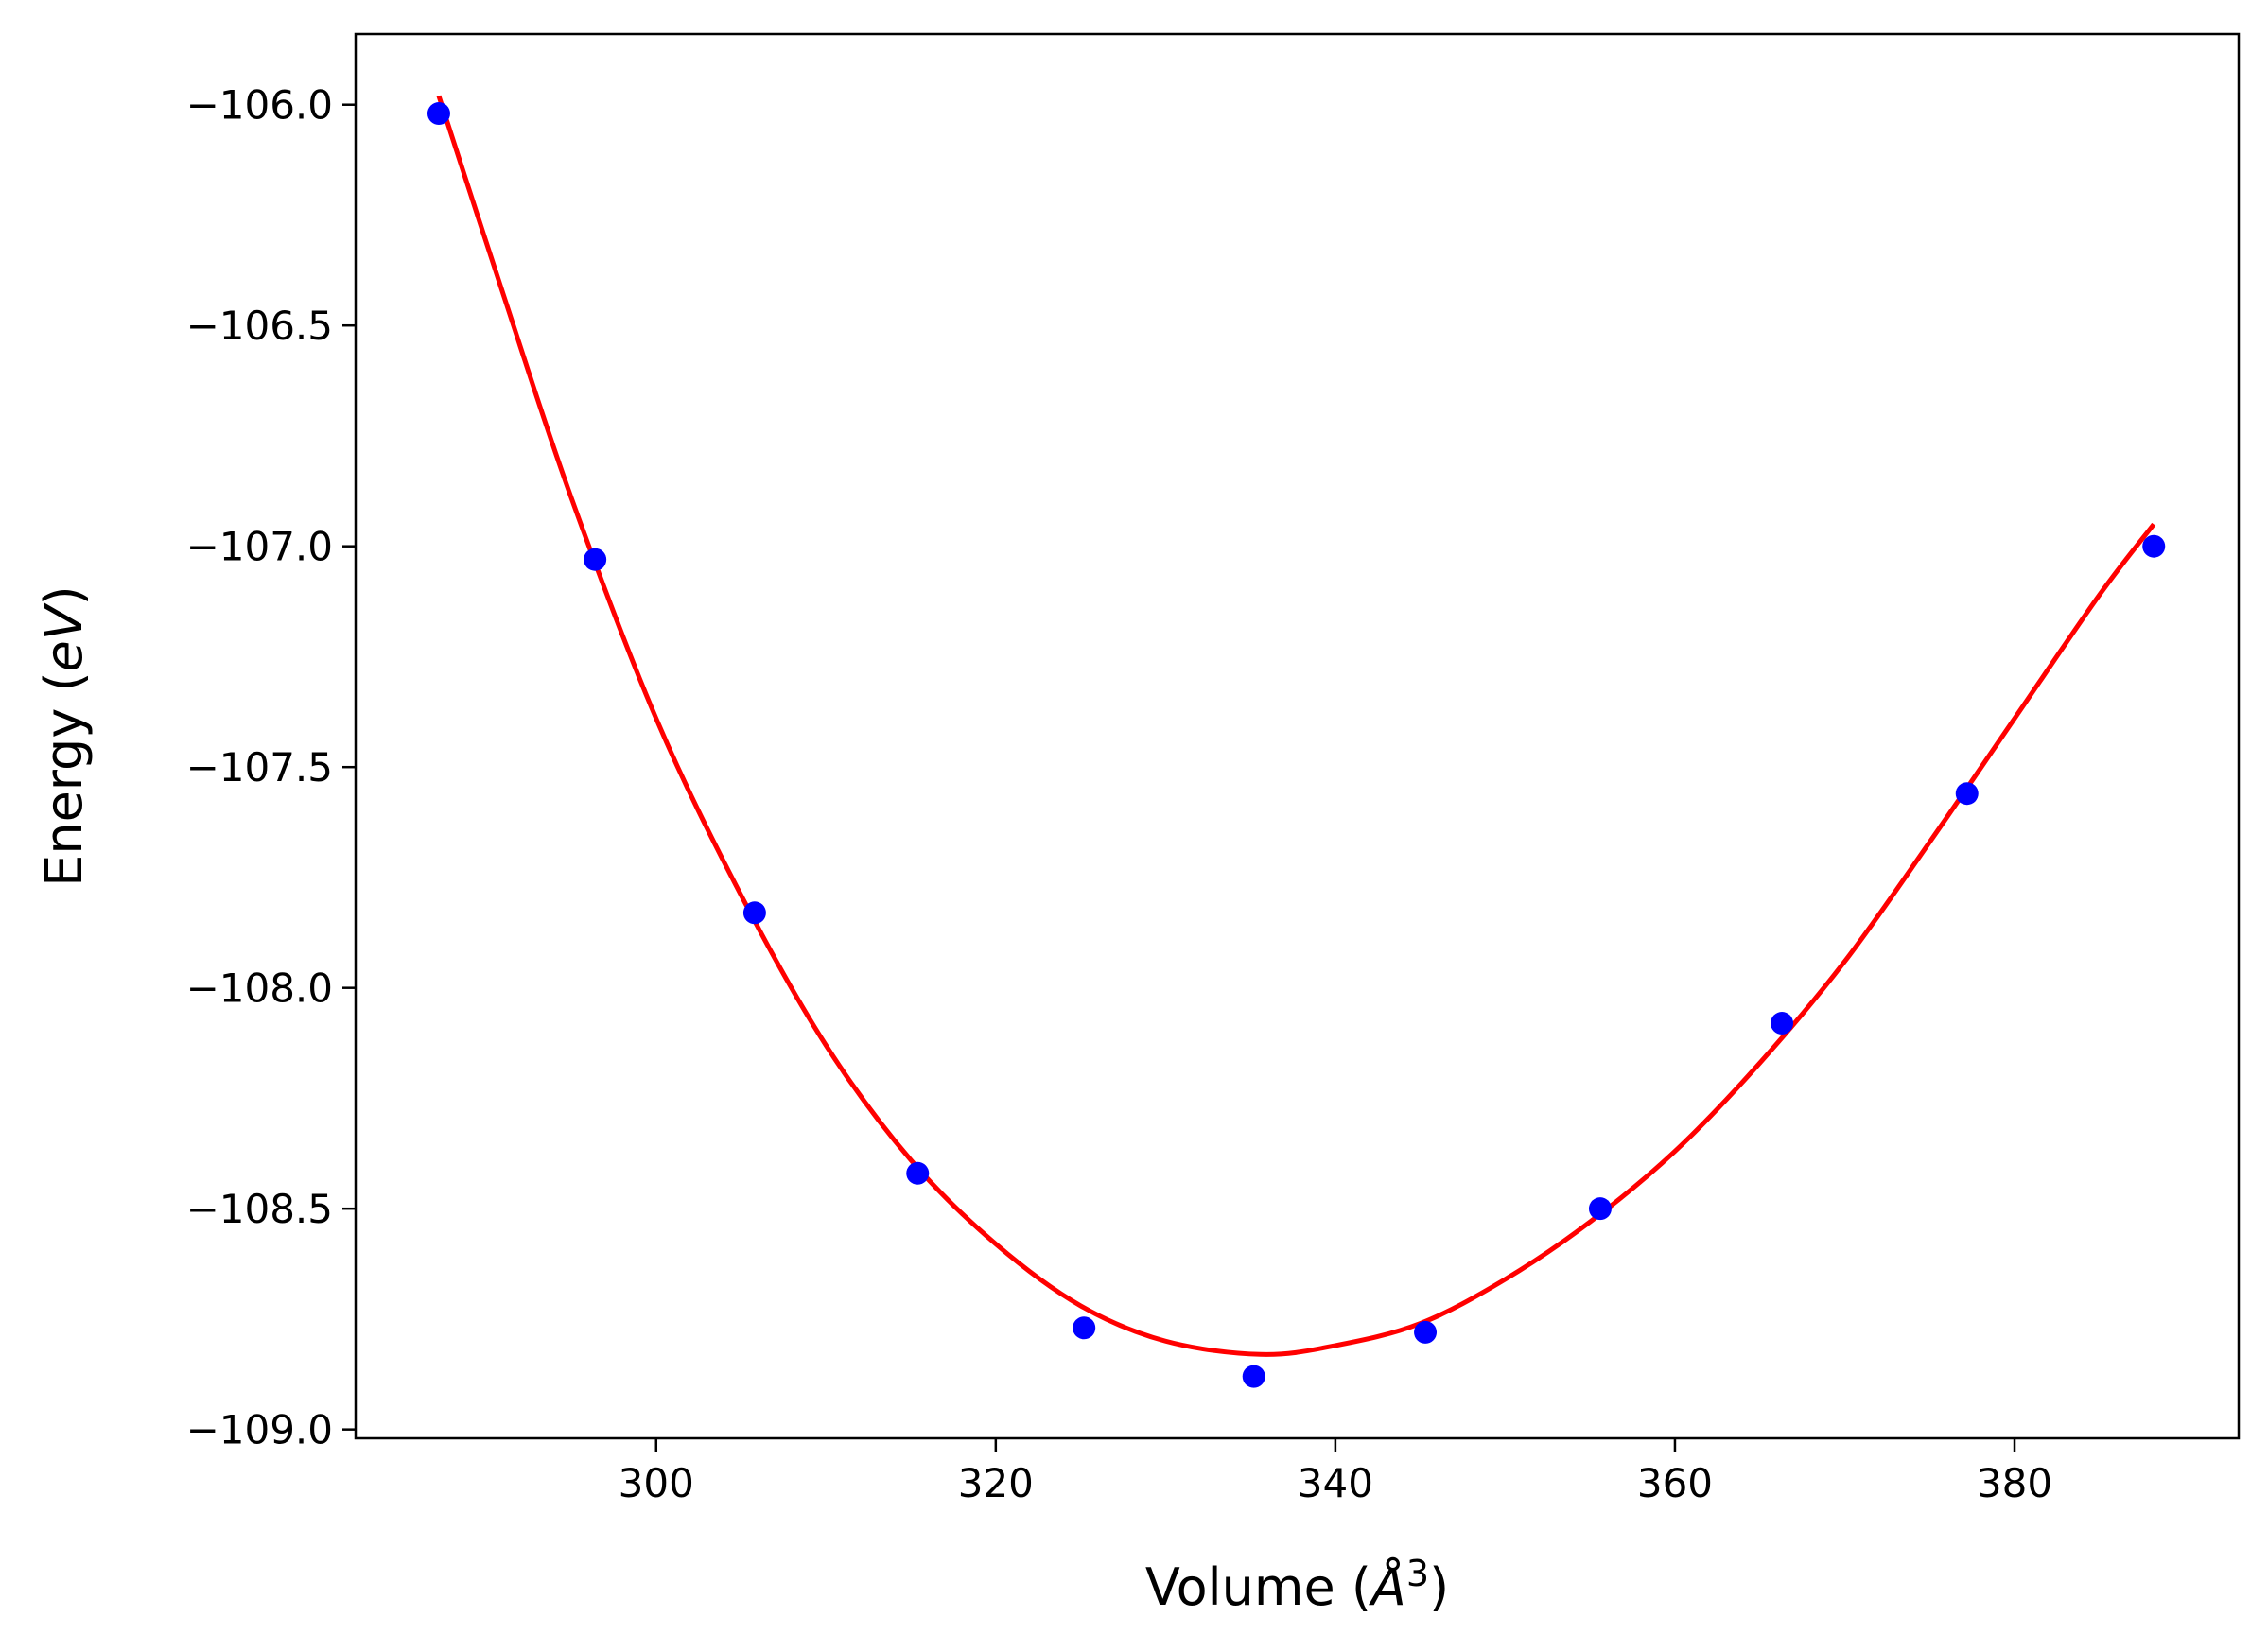 The image size is (2268, 1652). I want to click on y-axis-label: Energy (eV), so click(64, 736).